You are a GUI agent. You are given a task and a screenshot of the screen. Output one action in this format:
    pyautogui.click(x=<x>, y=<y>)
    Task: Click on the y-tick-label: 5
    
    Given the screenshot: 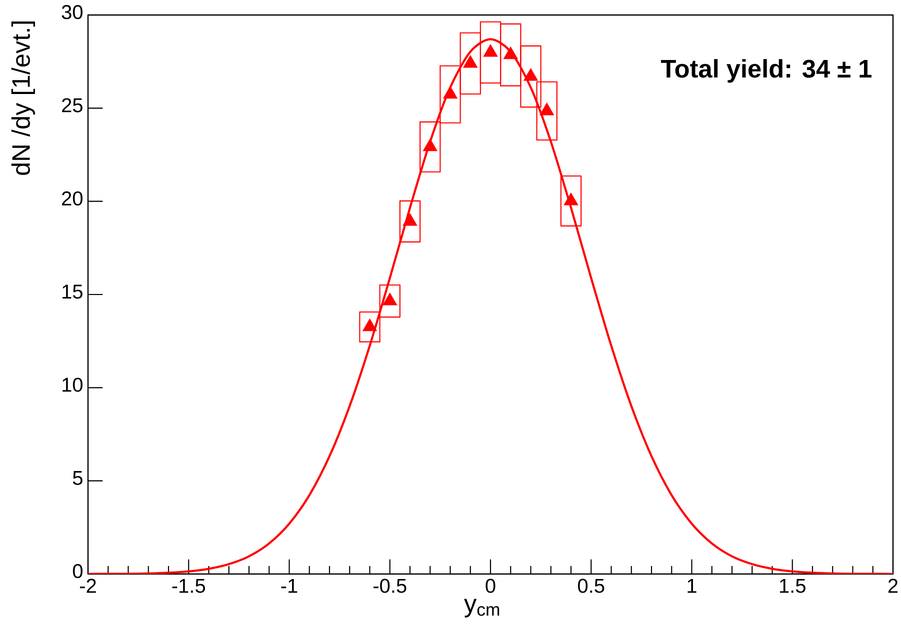 What is the action you would take?
    pyautogui.click(x=77, y=478)
    